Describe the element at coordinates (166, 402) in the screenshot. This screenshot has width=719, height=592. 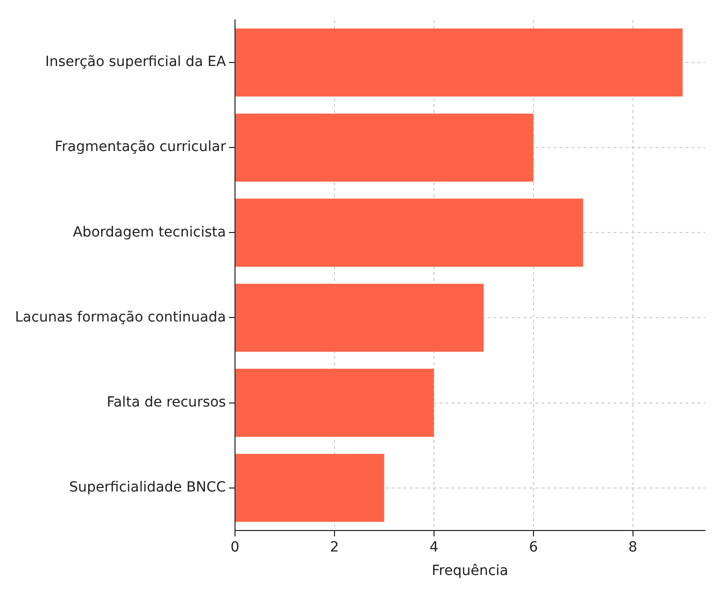
I see `y-tick-label: Falta de recursos` at that location.